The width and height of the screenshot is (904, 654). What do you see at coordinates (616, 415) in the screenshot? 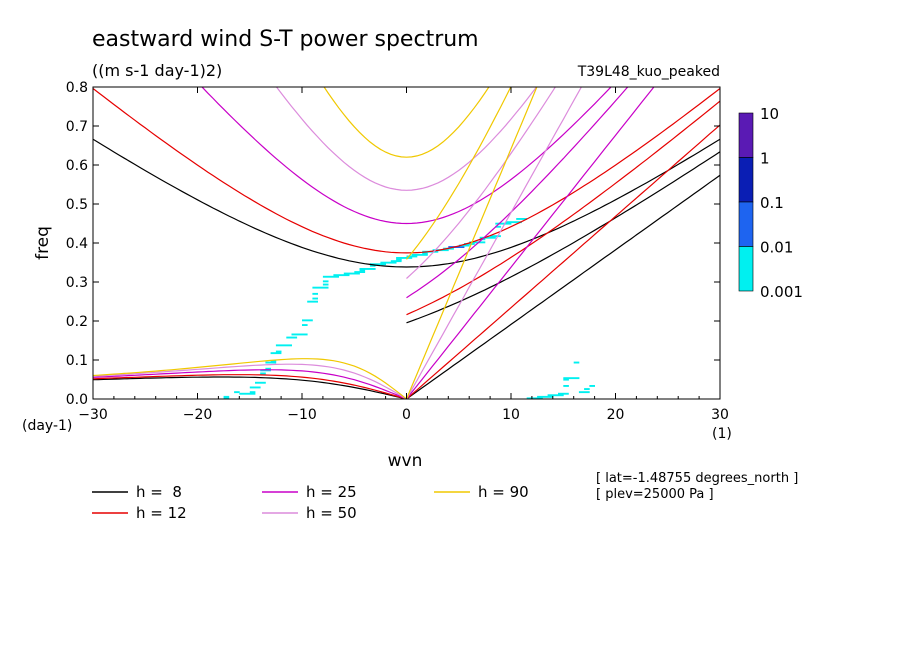
I see `x-tick-label: 20` at bounding box center [616, 415].